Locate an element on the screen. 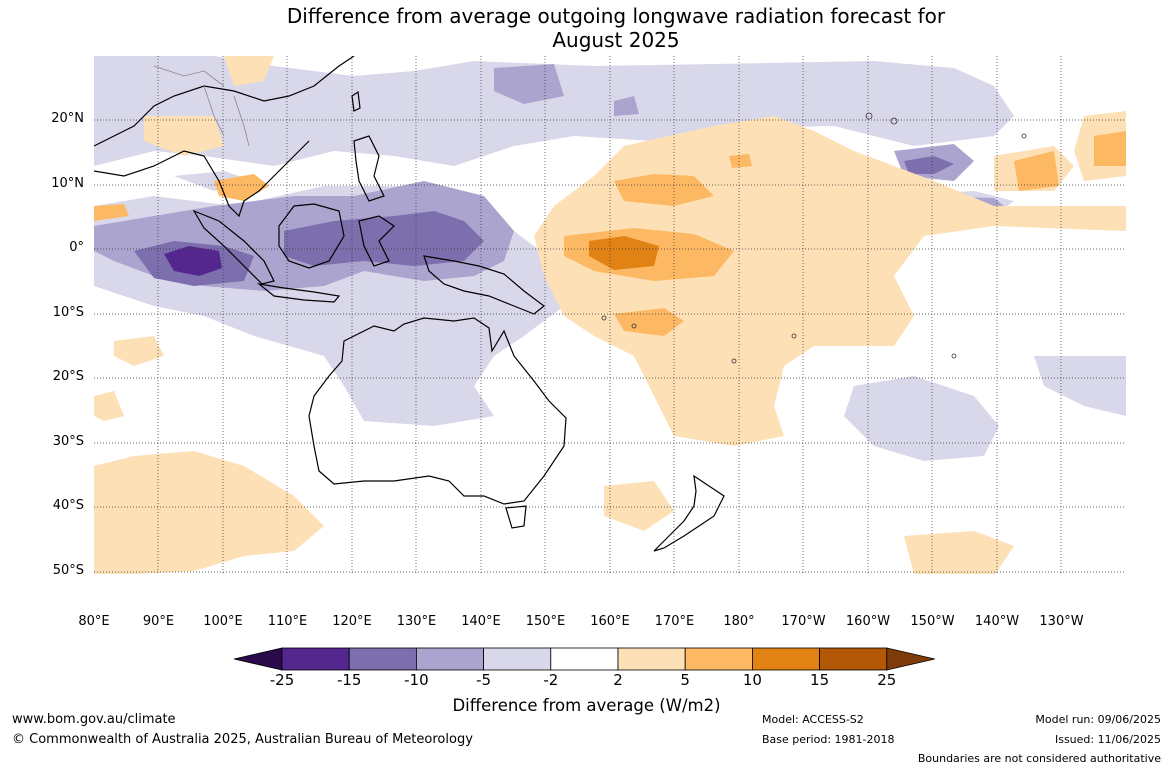  lon-label: 140°W is located at coordinates (997, 621).